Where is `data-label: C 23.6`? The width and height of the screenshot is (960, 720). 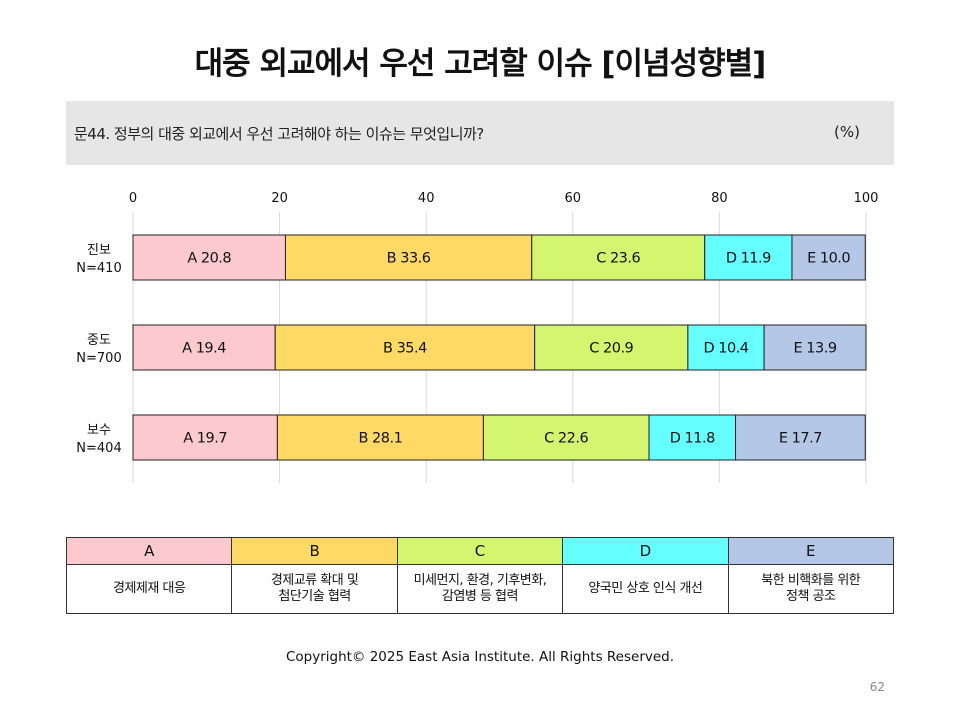 data-label: C 23.6 is located at coordinates (618, 259).